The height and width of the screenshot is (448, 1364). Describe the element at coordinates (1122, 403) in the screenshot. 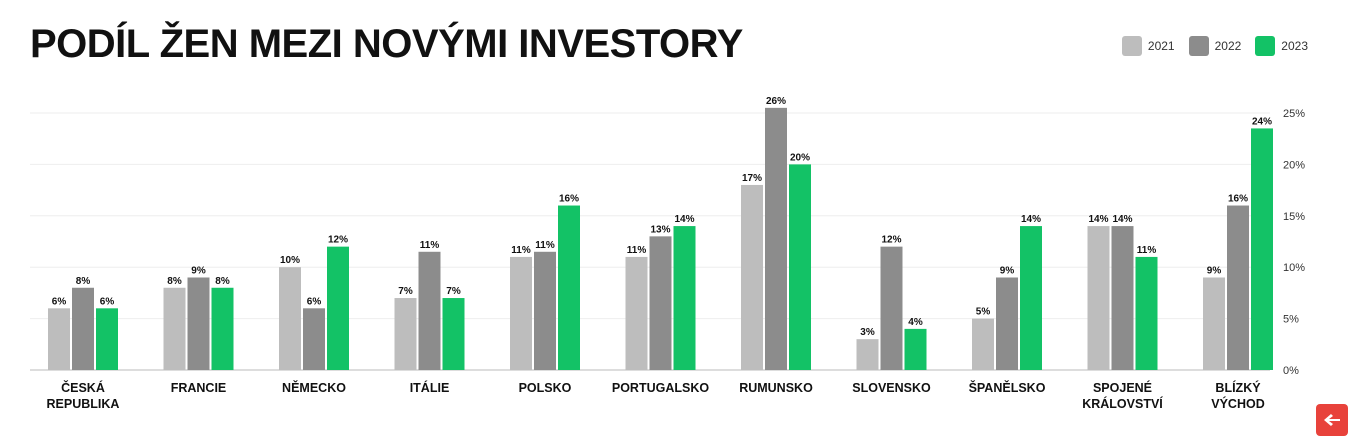

I see `category-label: KRÁLOVSTVÍ` at that location.